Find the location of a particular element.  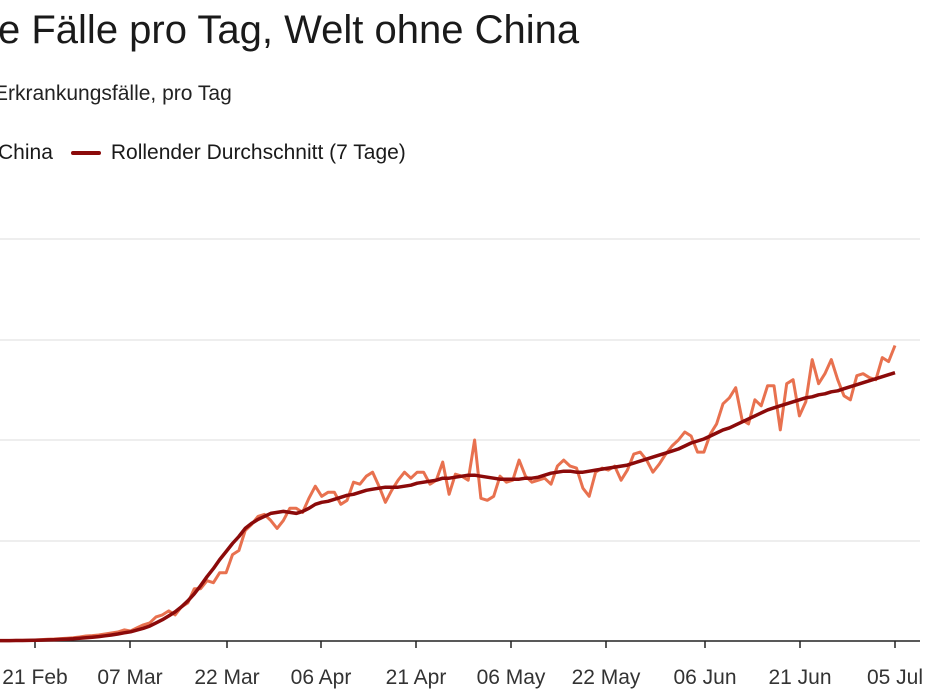

legend-swatch-rolling is located at coordinates (85, 153).